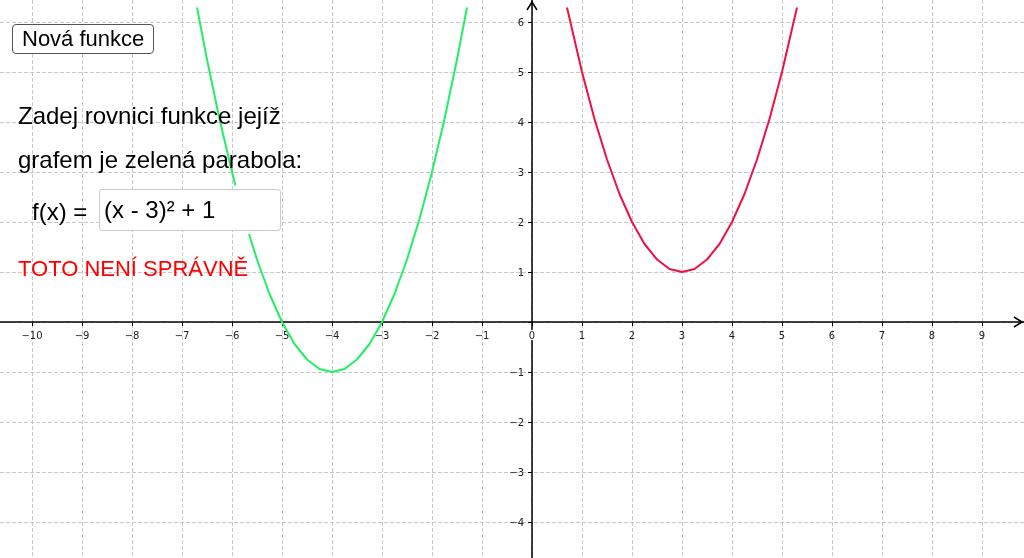  I want to click on x-tick-label: 4, so click(732, 335).